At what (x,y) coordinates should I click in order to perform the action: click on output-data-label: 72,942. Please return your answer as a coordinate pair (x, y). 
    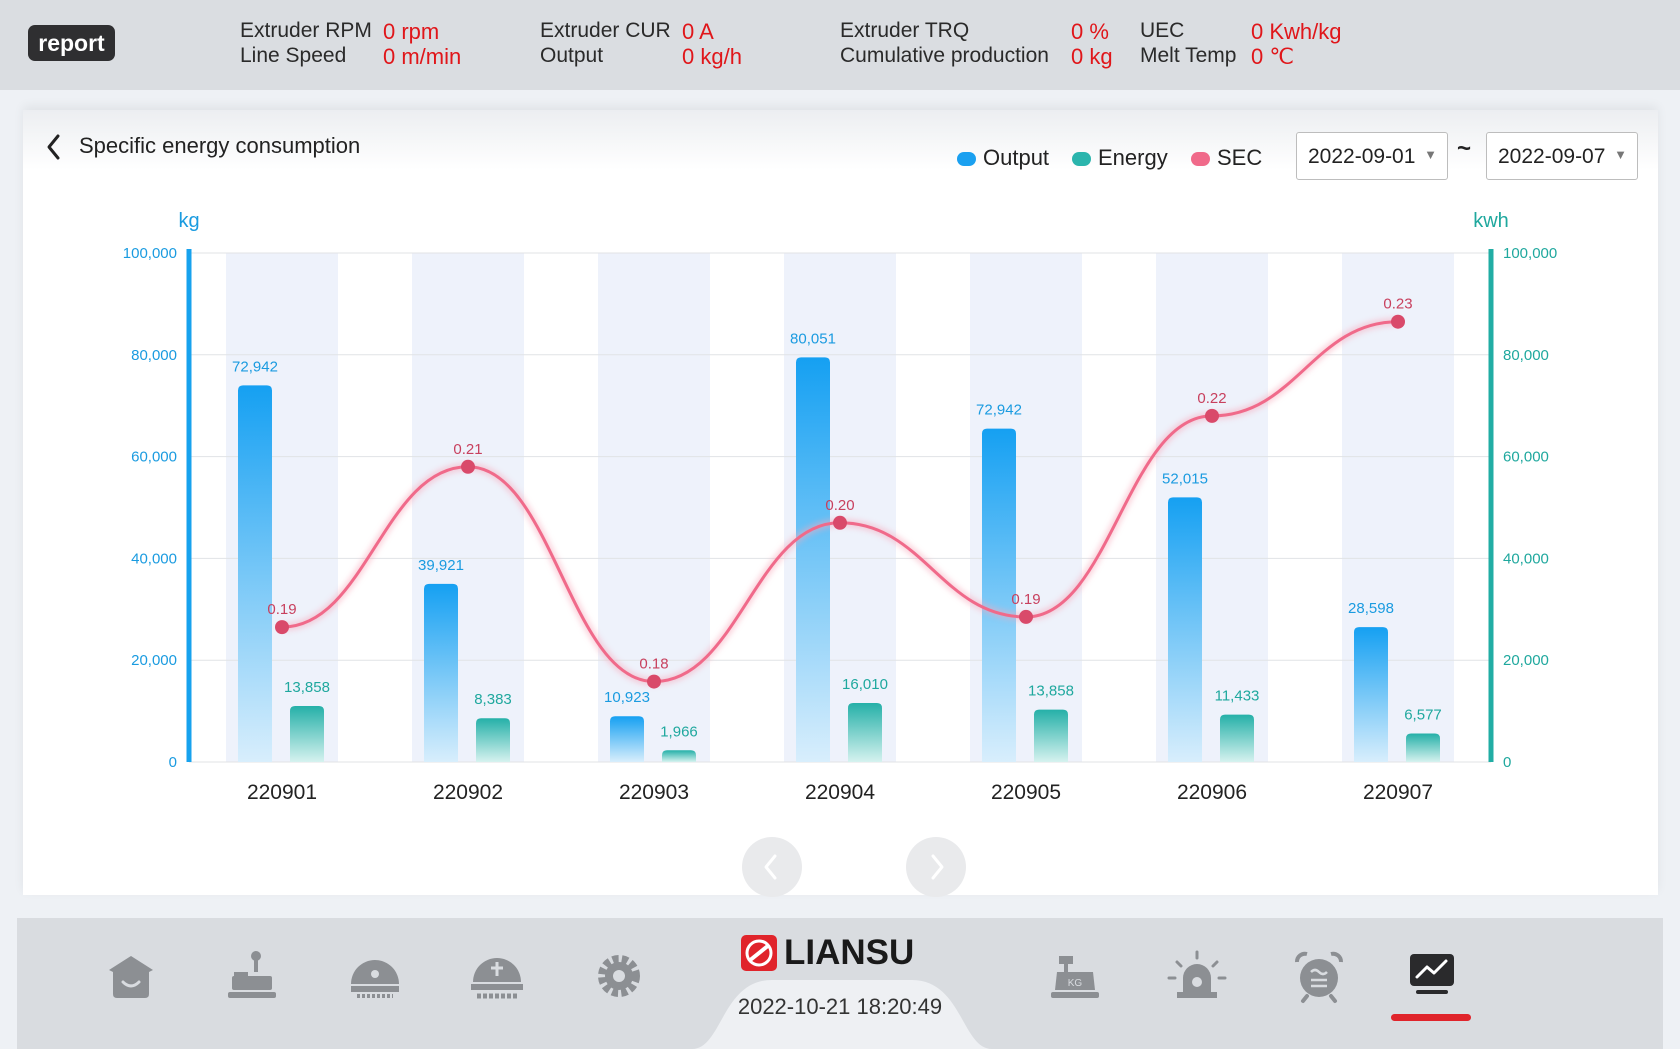
    Looking at the image, I should click on (999, 410).